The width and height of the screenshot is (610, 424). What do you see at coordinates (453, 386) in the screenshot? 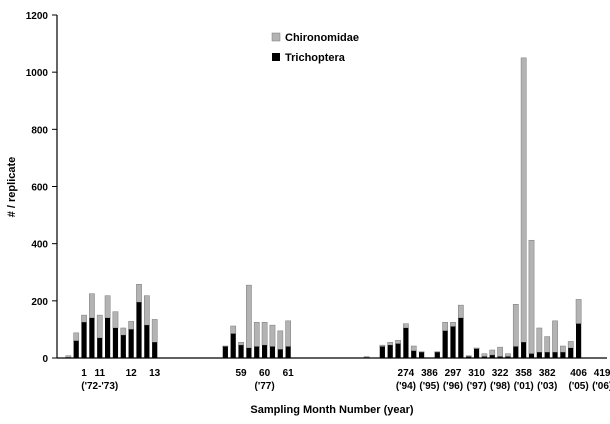
I see `x-tick-label: ('96)` at bounding box center [453, 386].